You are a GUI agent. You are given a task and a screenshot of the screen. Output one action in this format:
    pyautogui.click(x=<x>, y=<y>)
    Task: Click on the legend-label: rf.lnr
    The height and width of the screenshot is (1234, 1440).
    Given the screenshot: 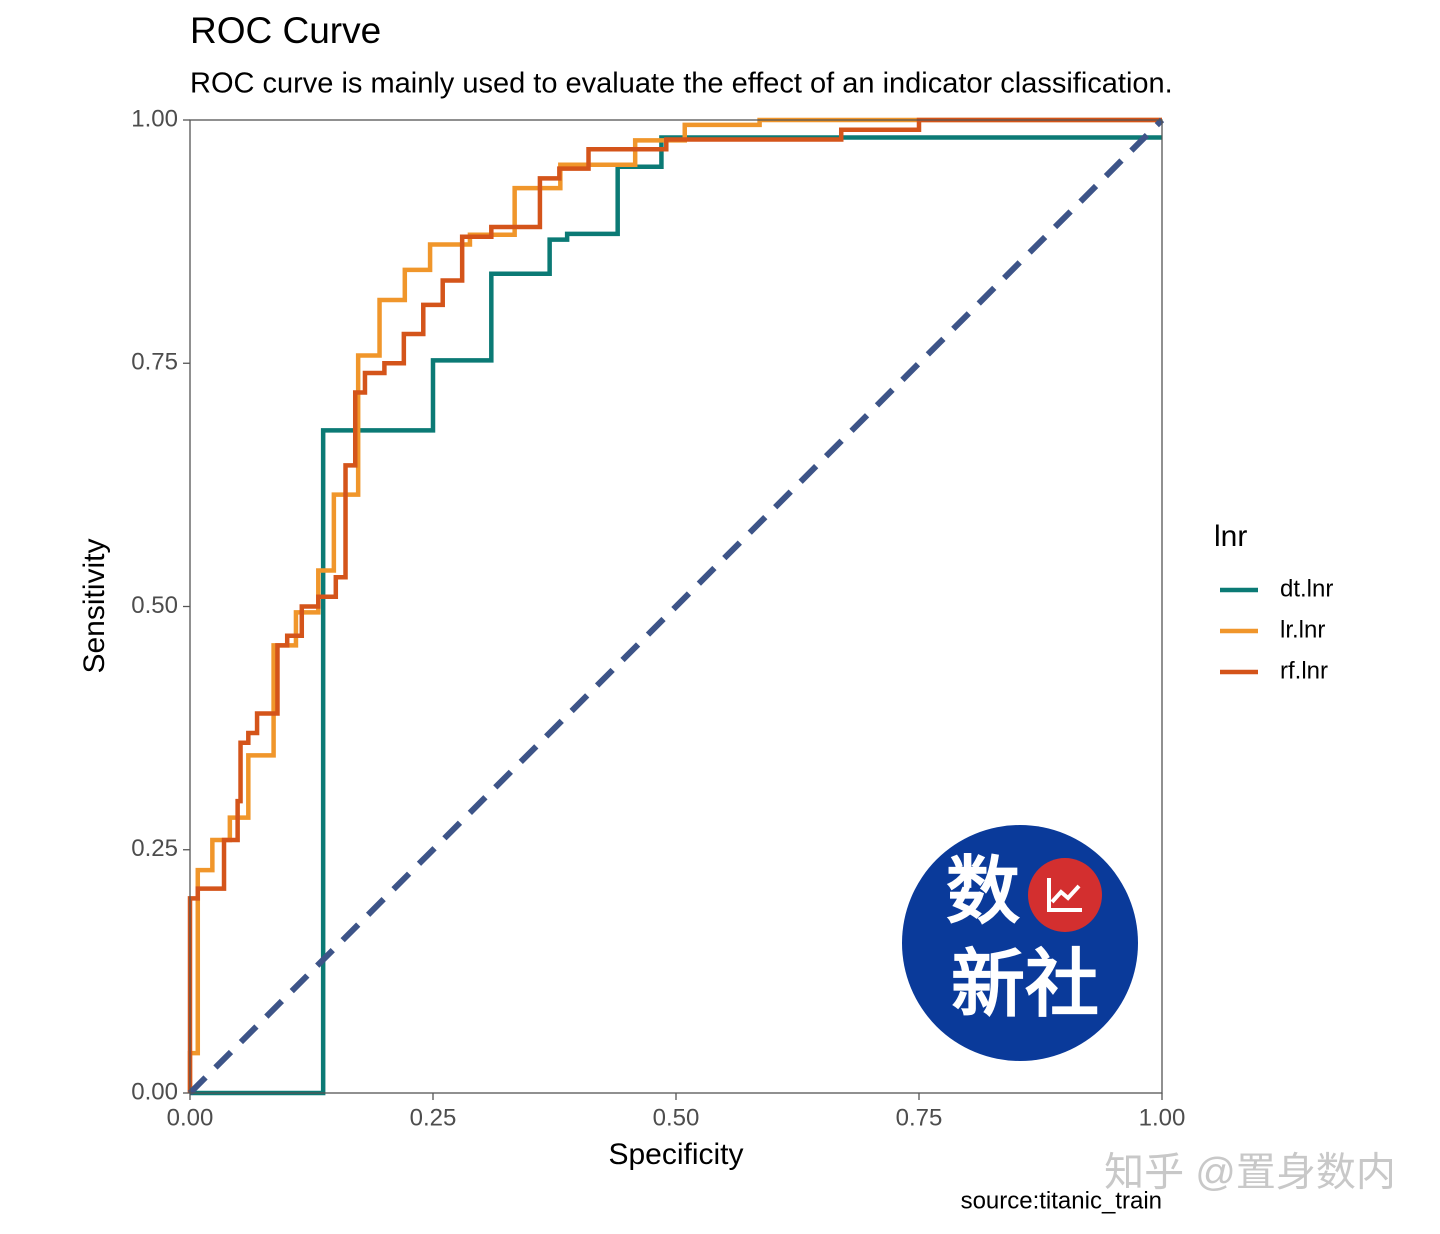 What is the action you would take?
    pyautogui.click(x=1304, y=670)
    